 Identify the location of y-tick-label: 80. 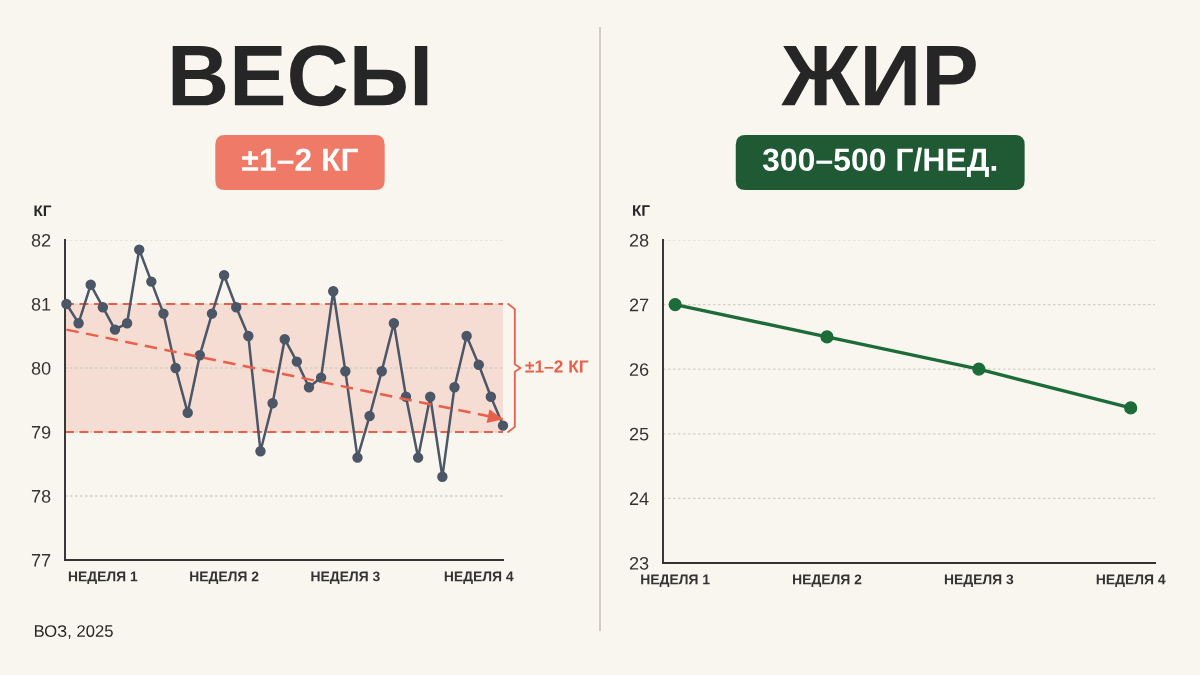
(41, 368).